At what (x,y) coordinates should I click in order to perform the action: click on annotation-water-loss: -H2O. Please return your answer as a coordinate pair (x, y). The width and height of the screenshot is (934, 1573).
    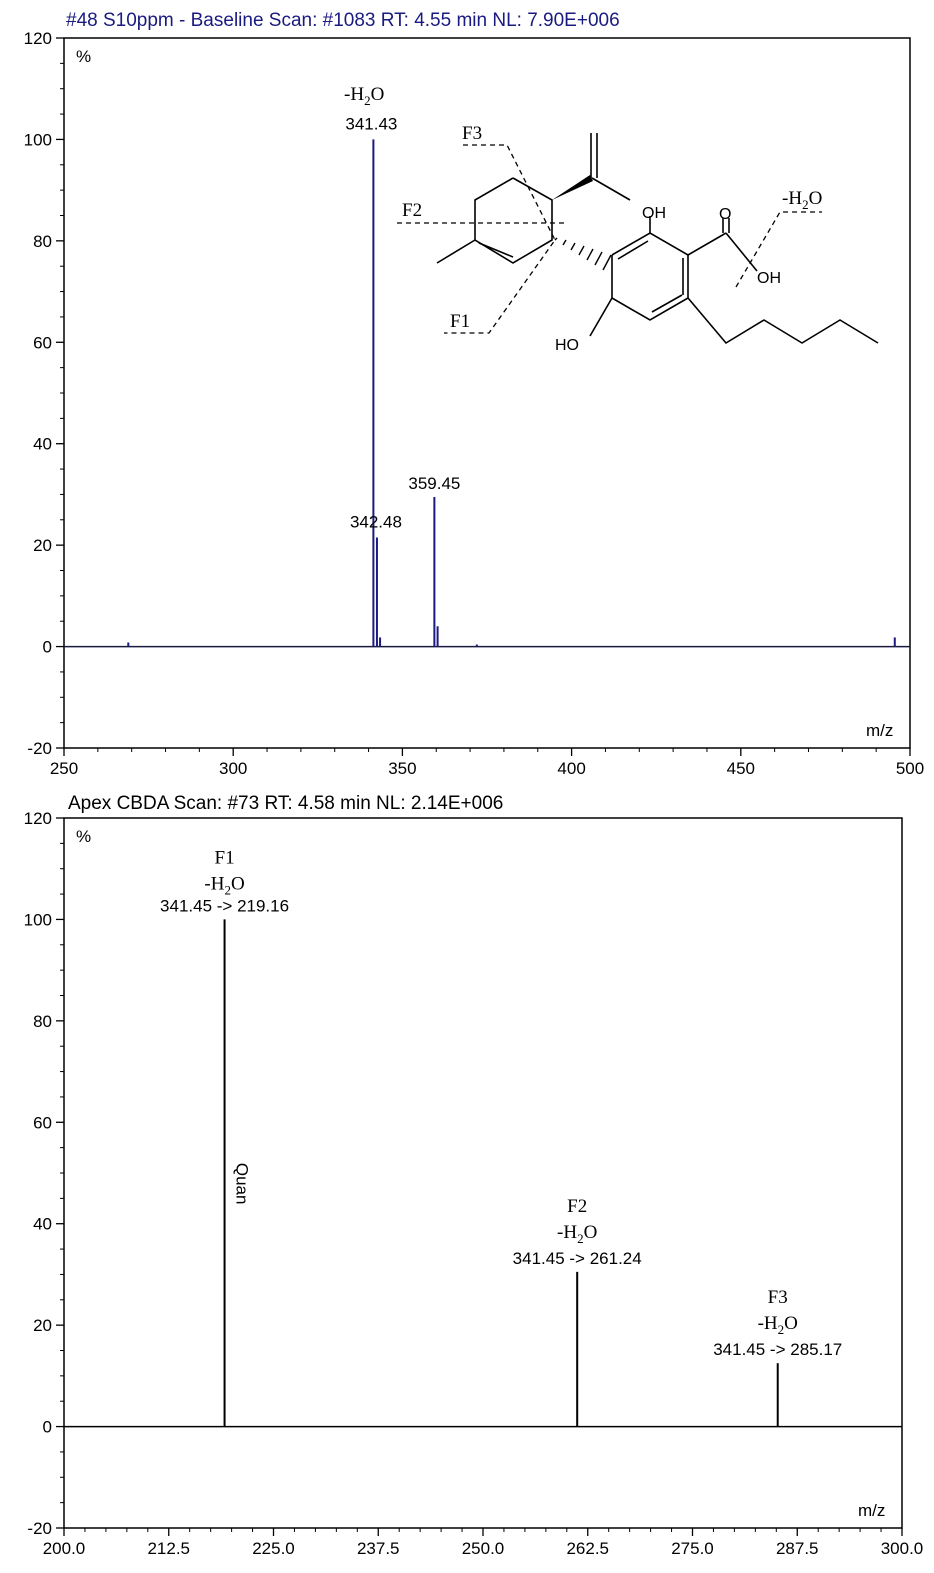
    Looking at the image, I should click on (364, 96).